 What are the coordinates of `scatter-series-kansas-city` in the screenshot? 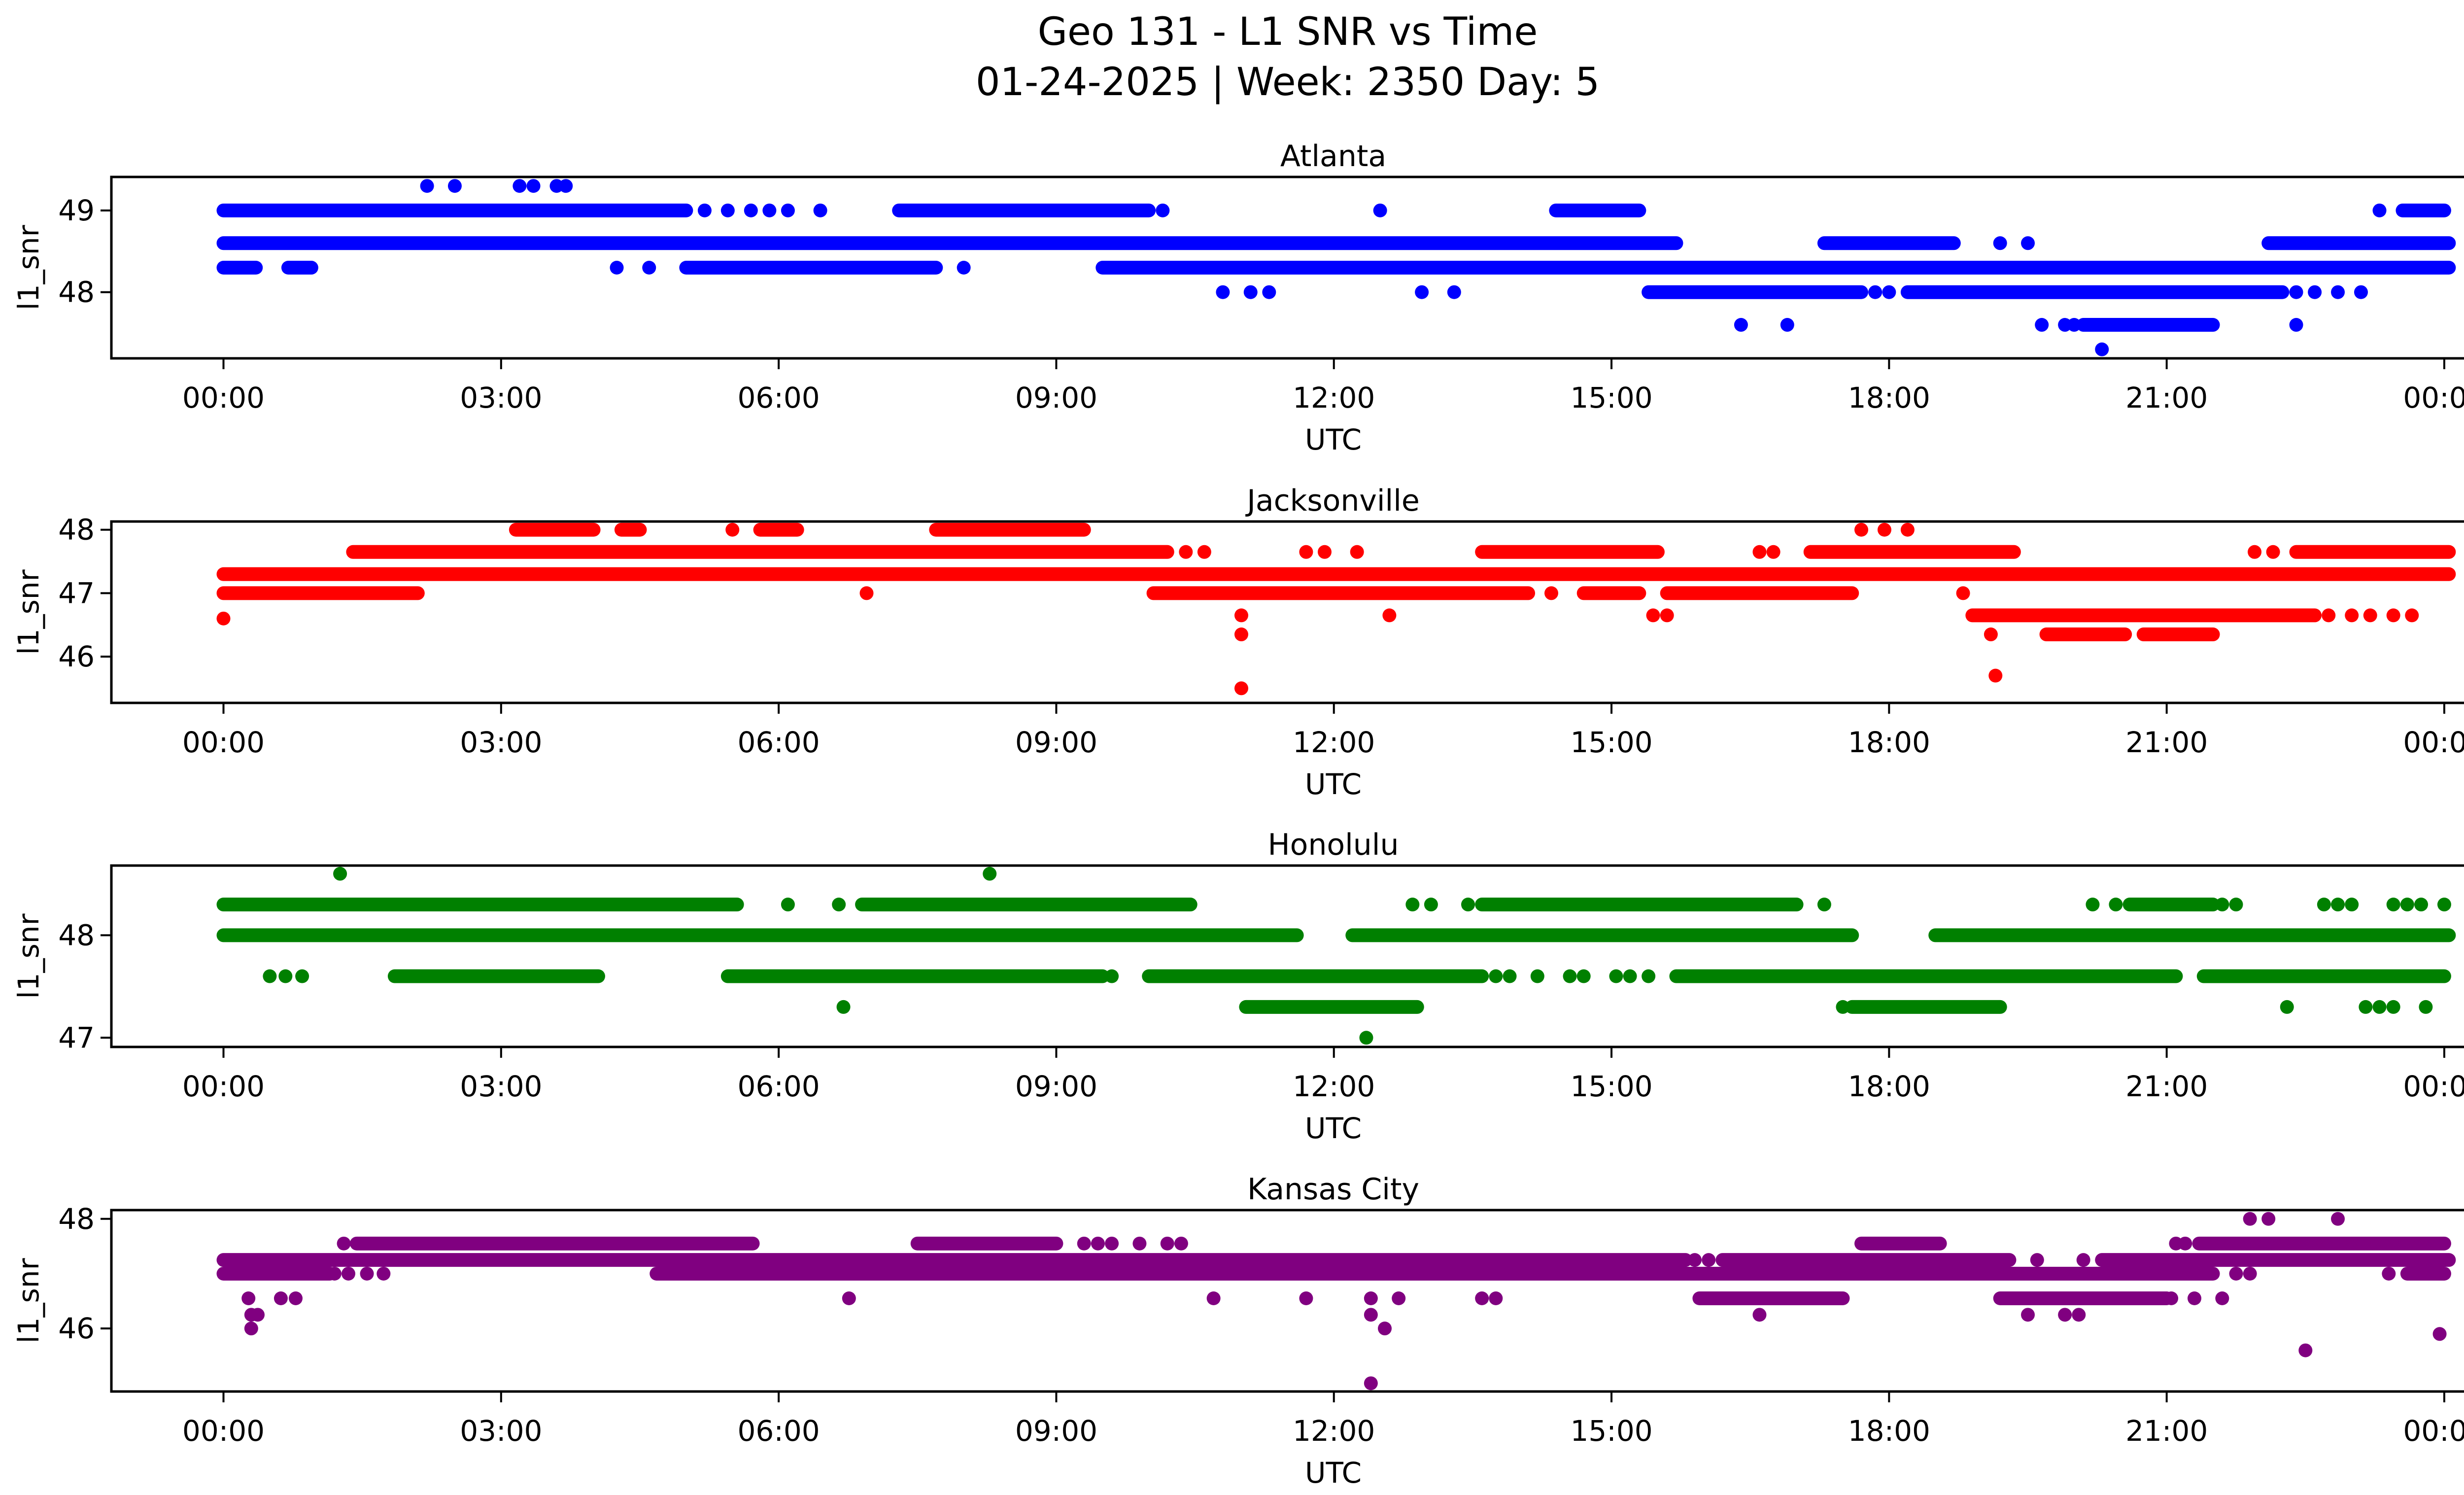 It's located at (1336, 1301).